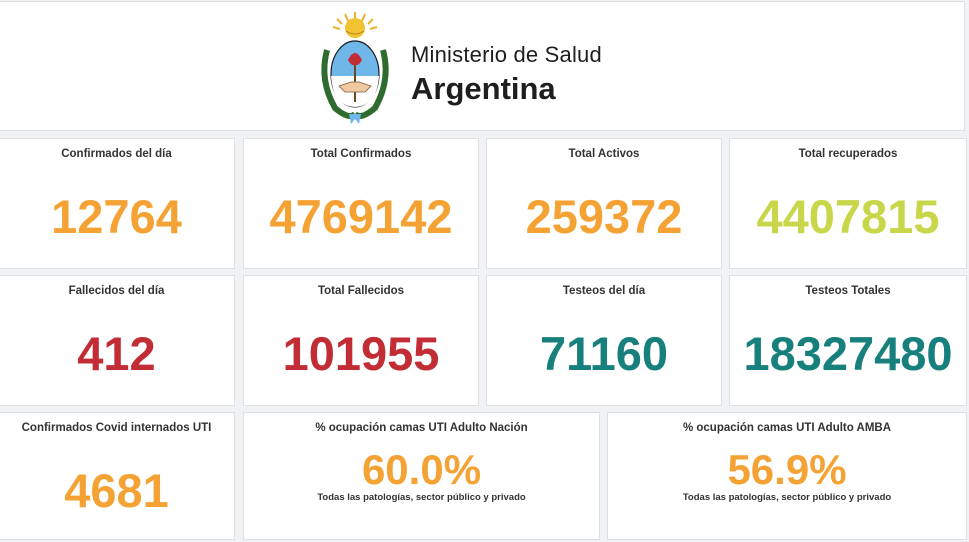 The width and height of the screenshot is (969, 542). I want to click on card-total-activos: Total Activos 259372, so click(604, 203).